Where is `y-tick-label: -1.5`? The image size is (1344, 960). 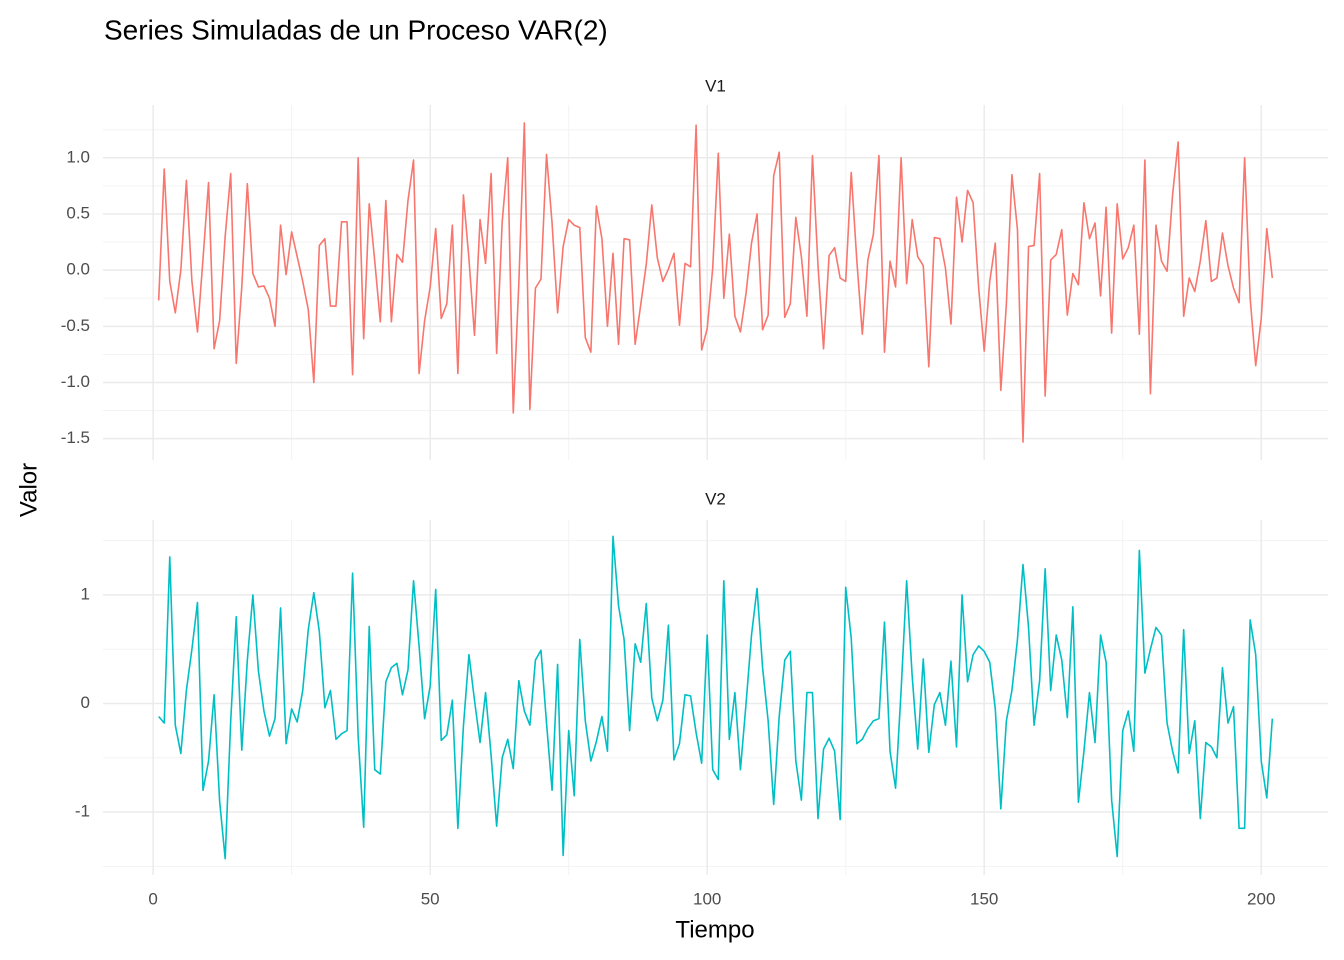 y-tick-label: -1.5 is located at coordinates (75, 437).